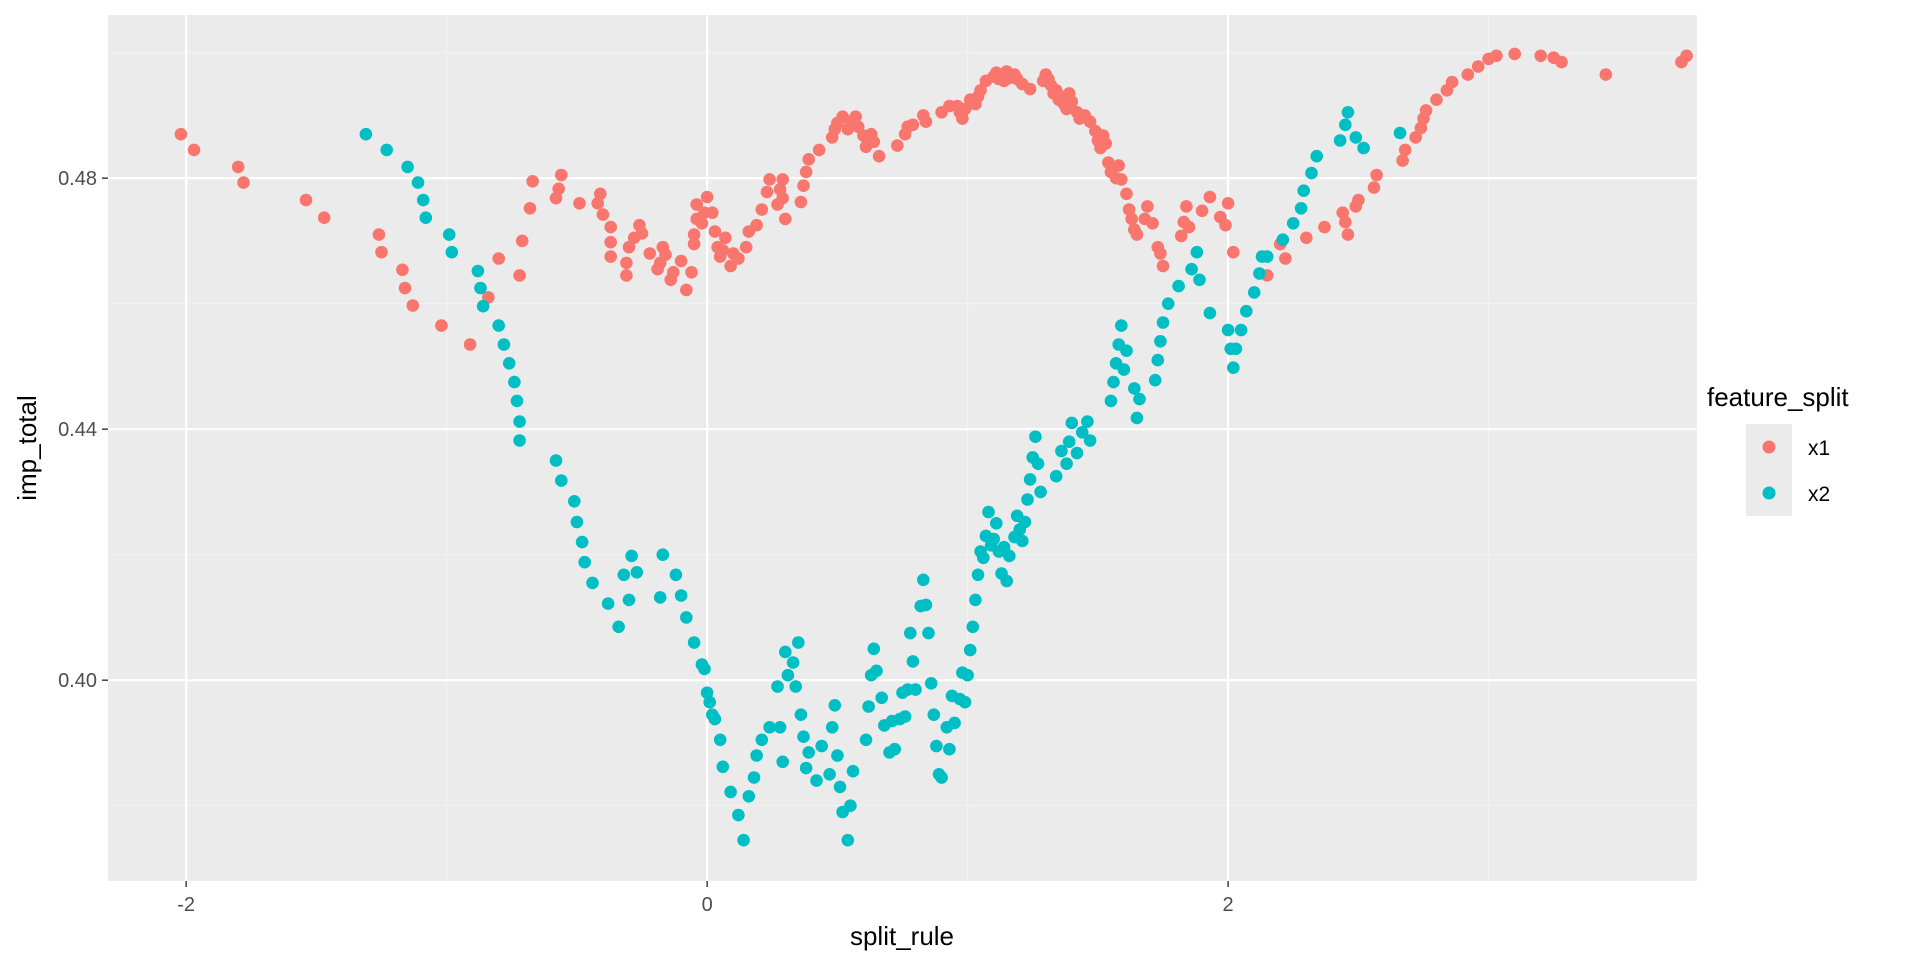 The image size is (1920, 960). Describe the element at coordinates (186, 905) in the screenshot. I see `x-tick-label: -2` at that location.